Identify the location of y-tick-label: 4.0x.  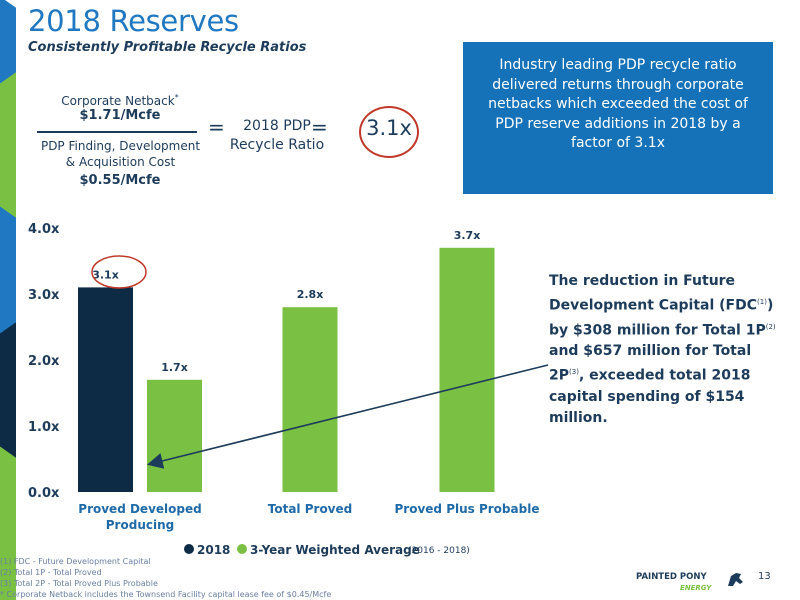
(44, 229).